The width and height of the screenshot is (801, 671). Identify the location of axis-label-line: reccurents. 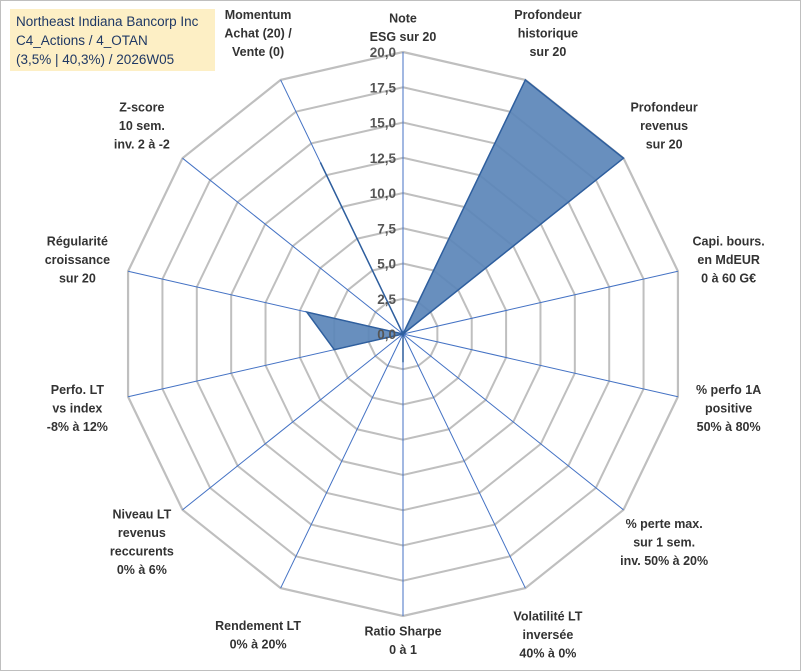
(142, 552).